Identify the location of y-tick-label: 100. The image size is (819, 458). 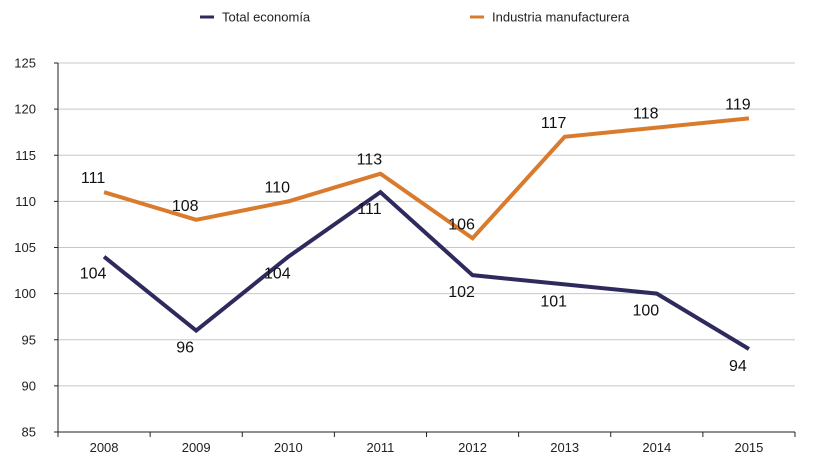
(25, 293).